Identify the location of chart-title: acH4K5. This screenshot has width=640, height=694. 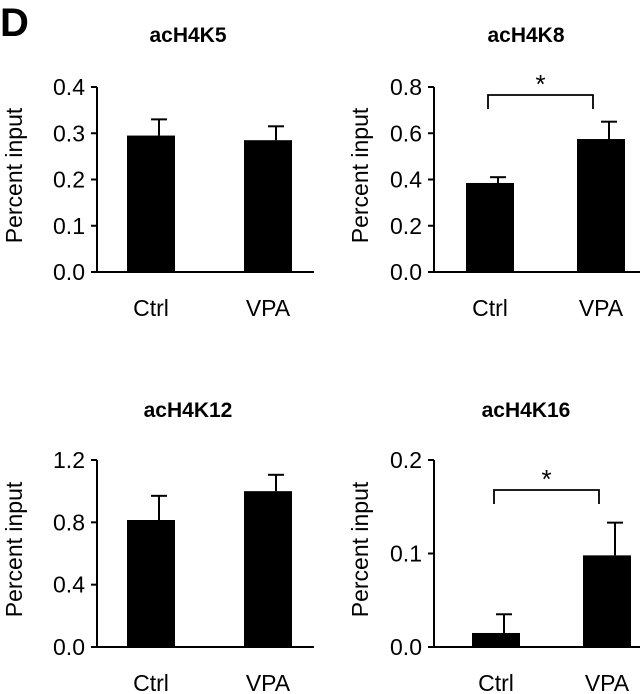
(187, 35).